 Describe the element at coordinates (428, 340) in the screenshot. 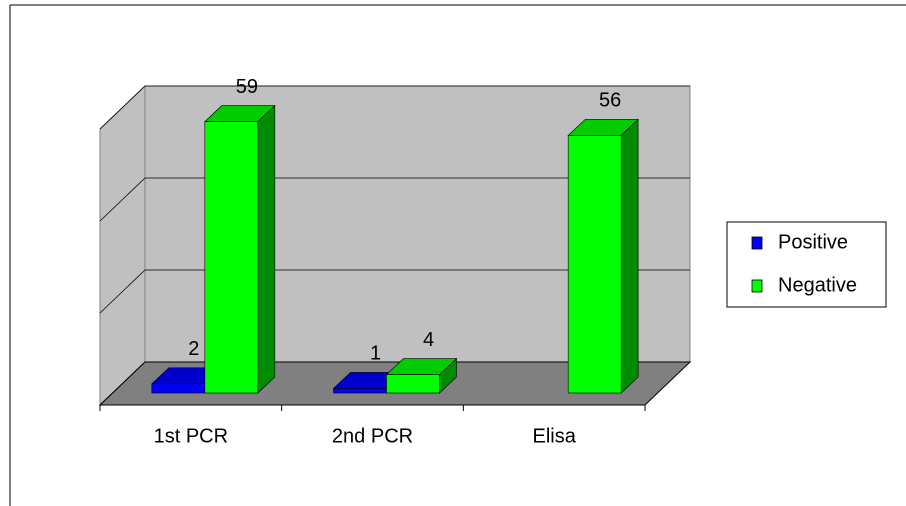

I see `data-label: 4` at that location.